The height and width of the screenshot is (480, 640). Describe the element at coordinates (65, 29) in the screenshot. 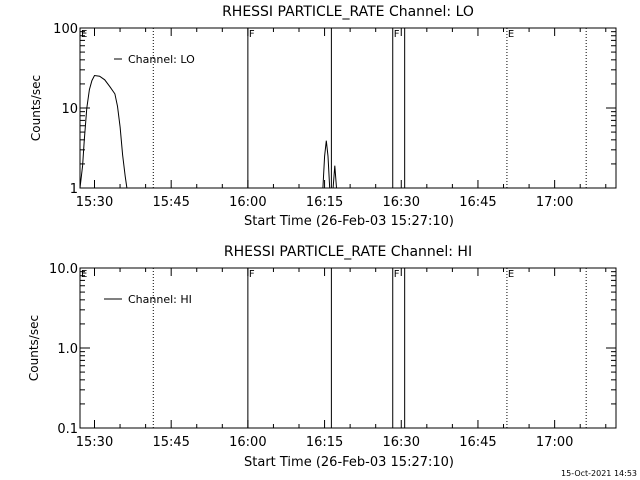

I see `y-tick-label: 100` at that location.